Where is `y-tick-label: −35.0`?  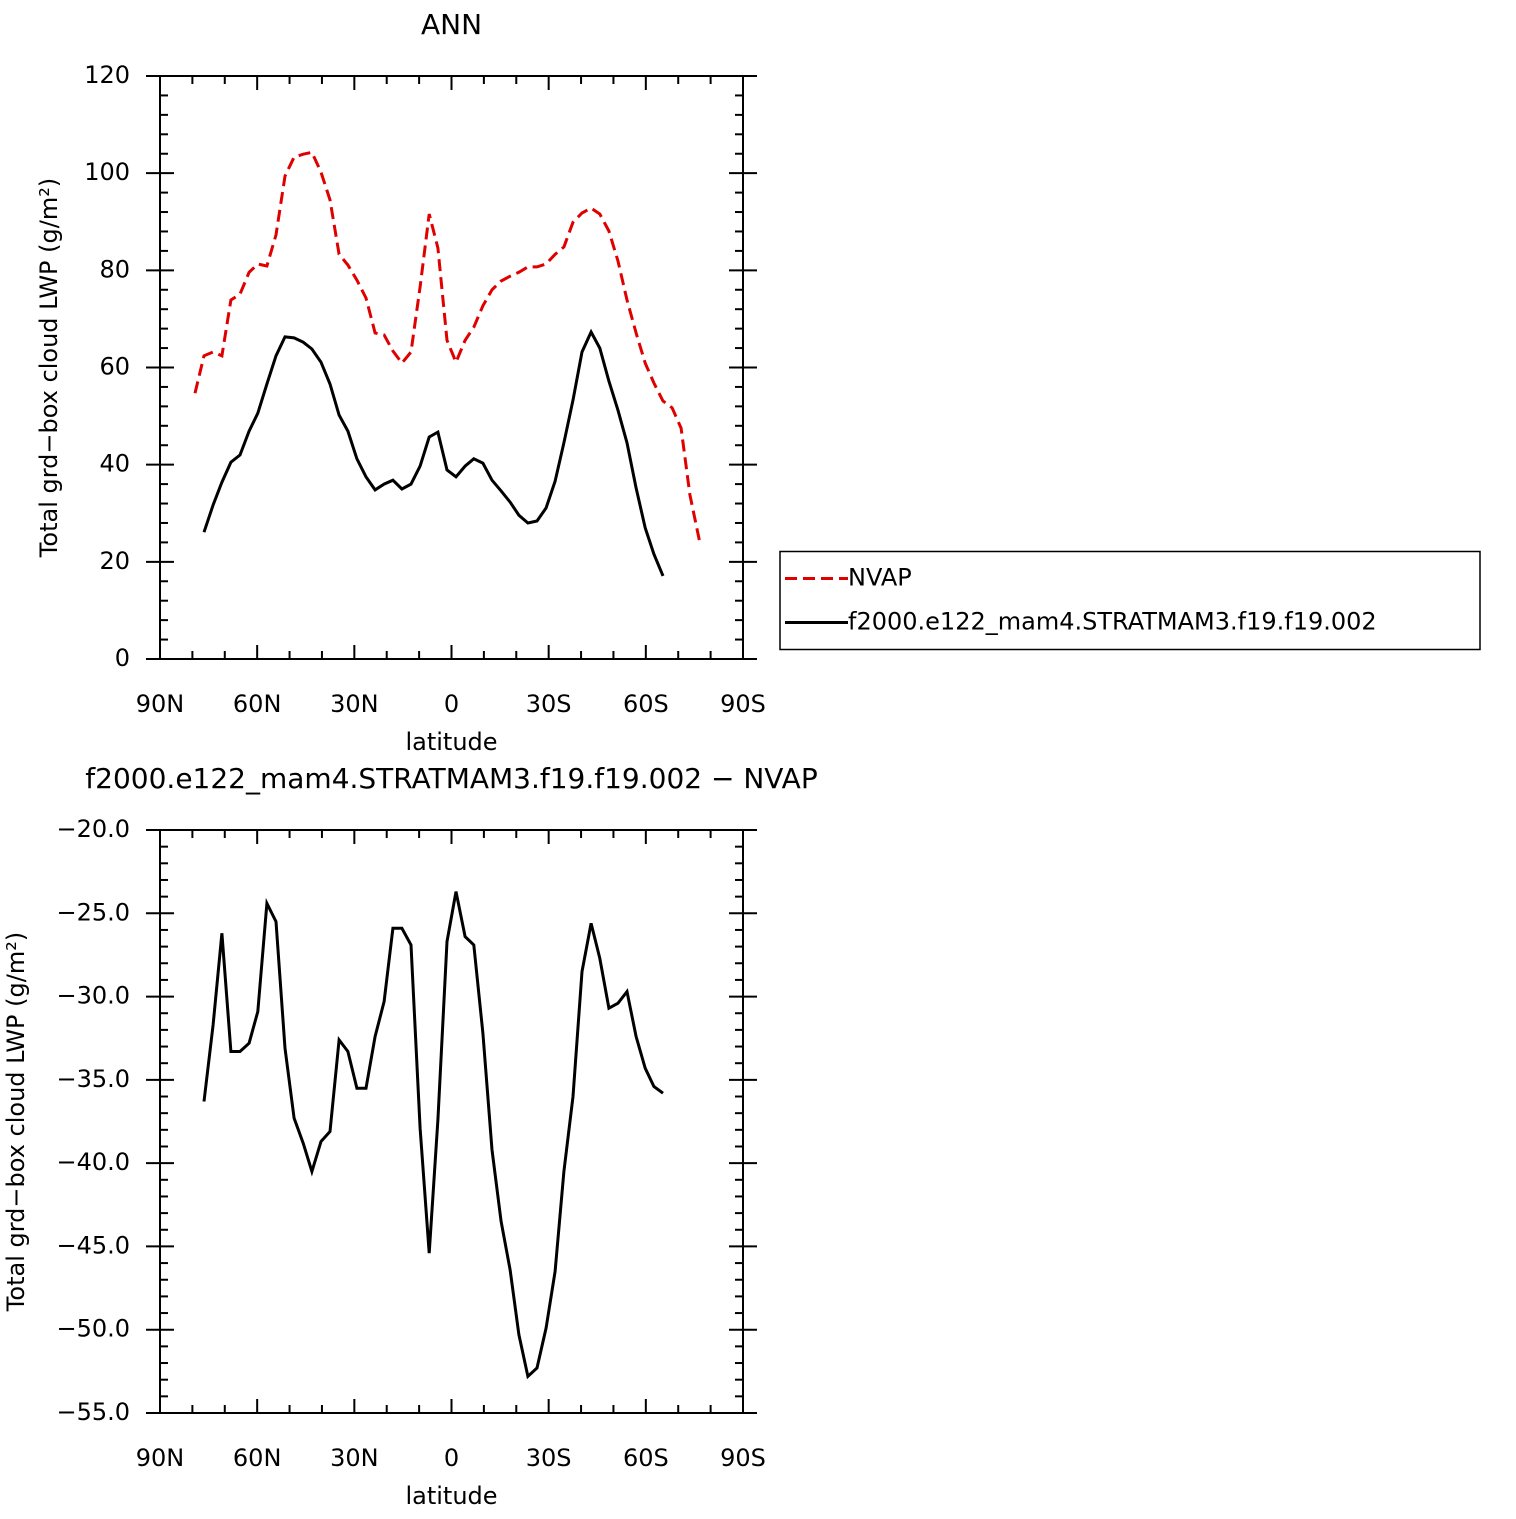 y-tick-label: −35.0 is located at coordinates (93, 1079).